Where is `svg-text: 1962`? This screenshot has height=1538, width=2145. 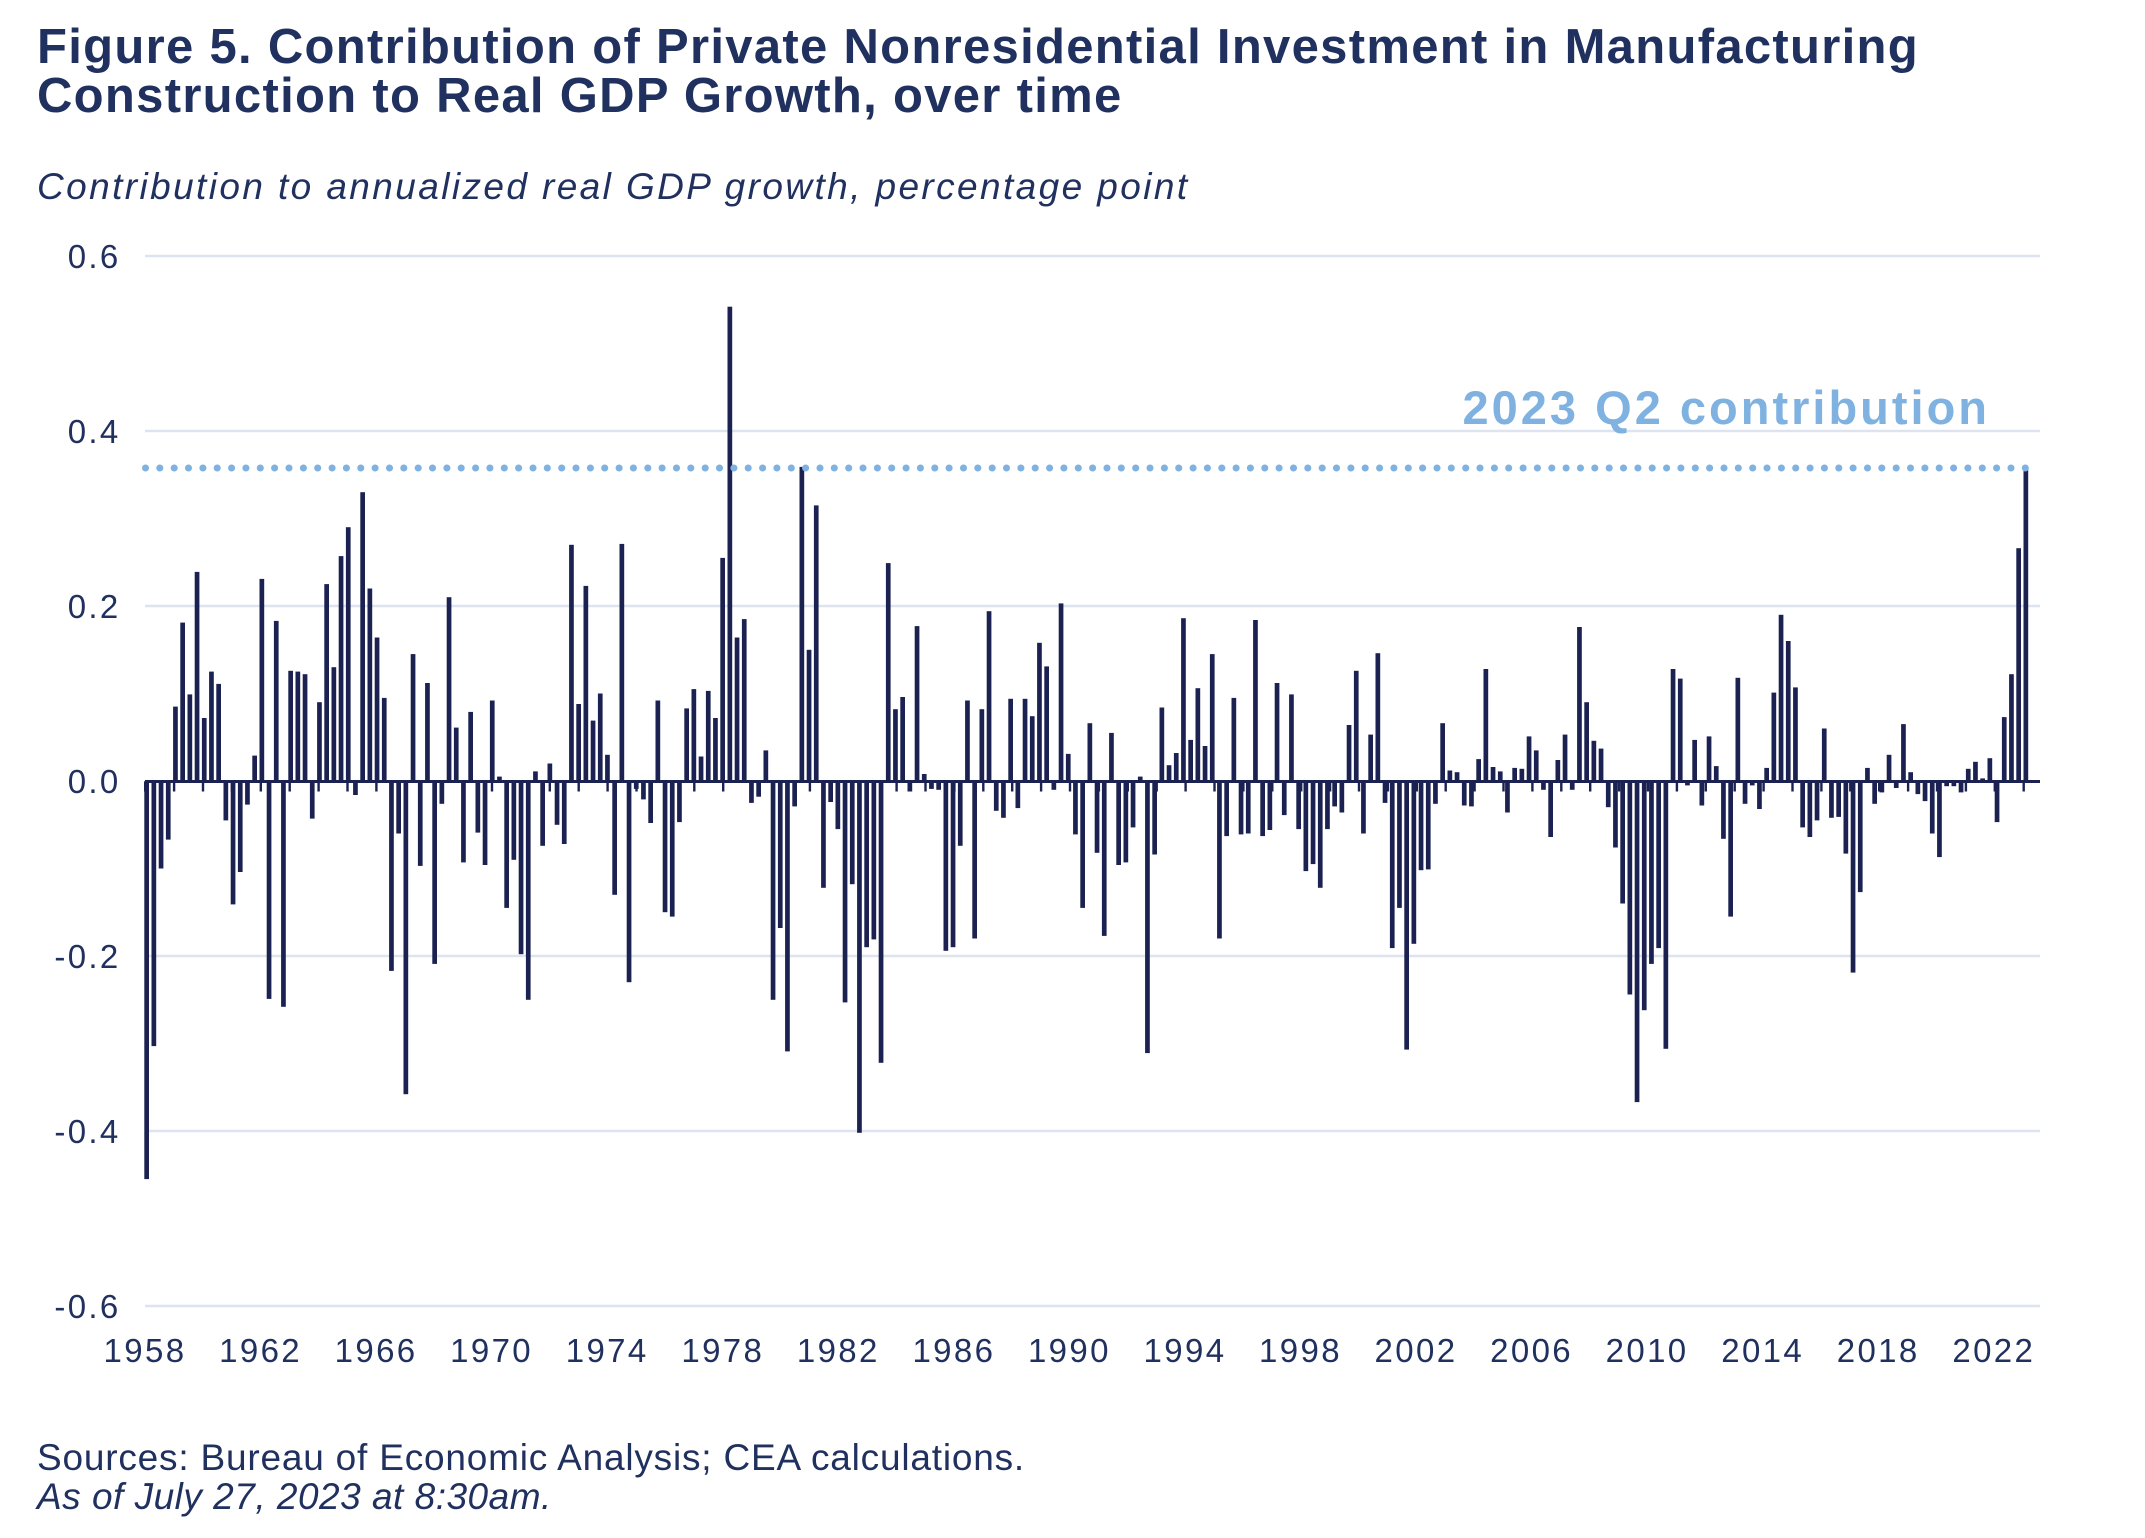
svg-text: 1962 is located at coordinates (260, 1350).